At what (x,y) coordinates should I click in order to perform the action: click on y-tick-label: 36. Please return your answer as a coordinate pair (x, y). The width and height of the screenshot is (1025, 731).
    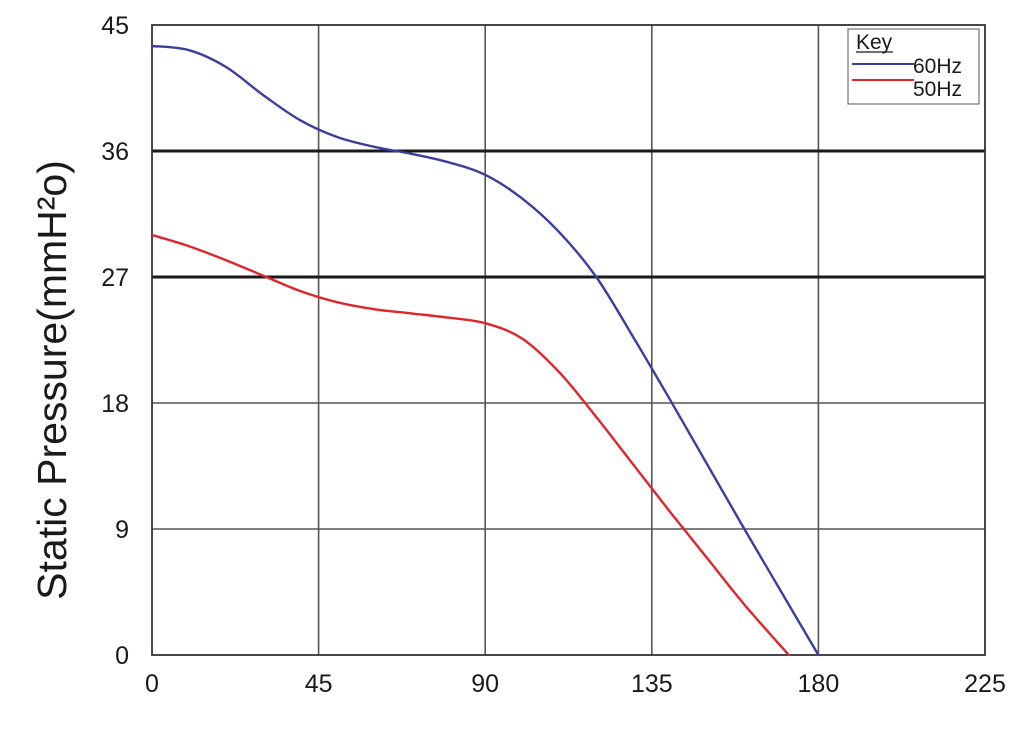
    Looking at the image, I should click on (115, 152).